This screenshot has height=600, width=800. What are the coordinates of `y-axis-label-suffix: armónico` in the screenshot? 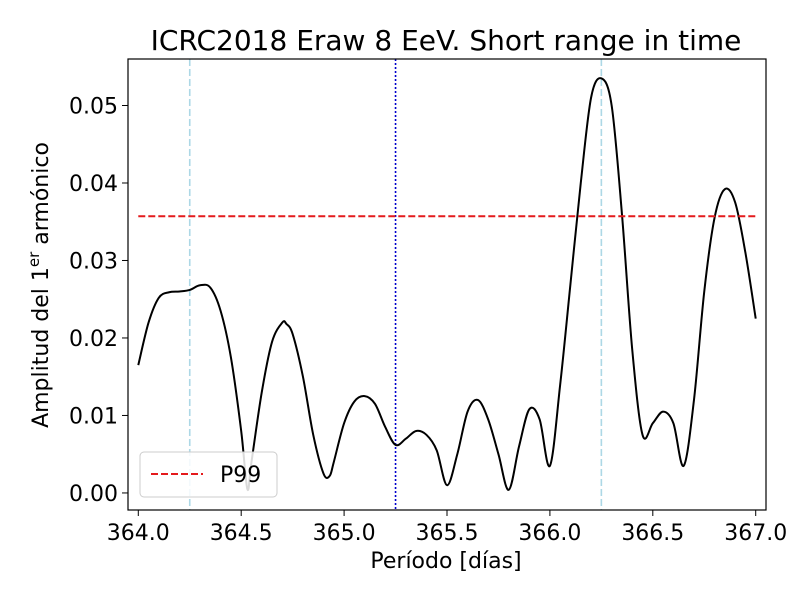 It's located at (41, 197).